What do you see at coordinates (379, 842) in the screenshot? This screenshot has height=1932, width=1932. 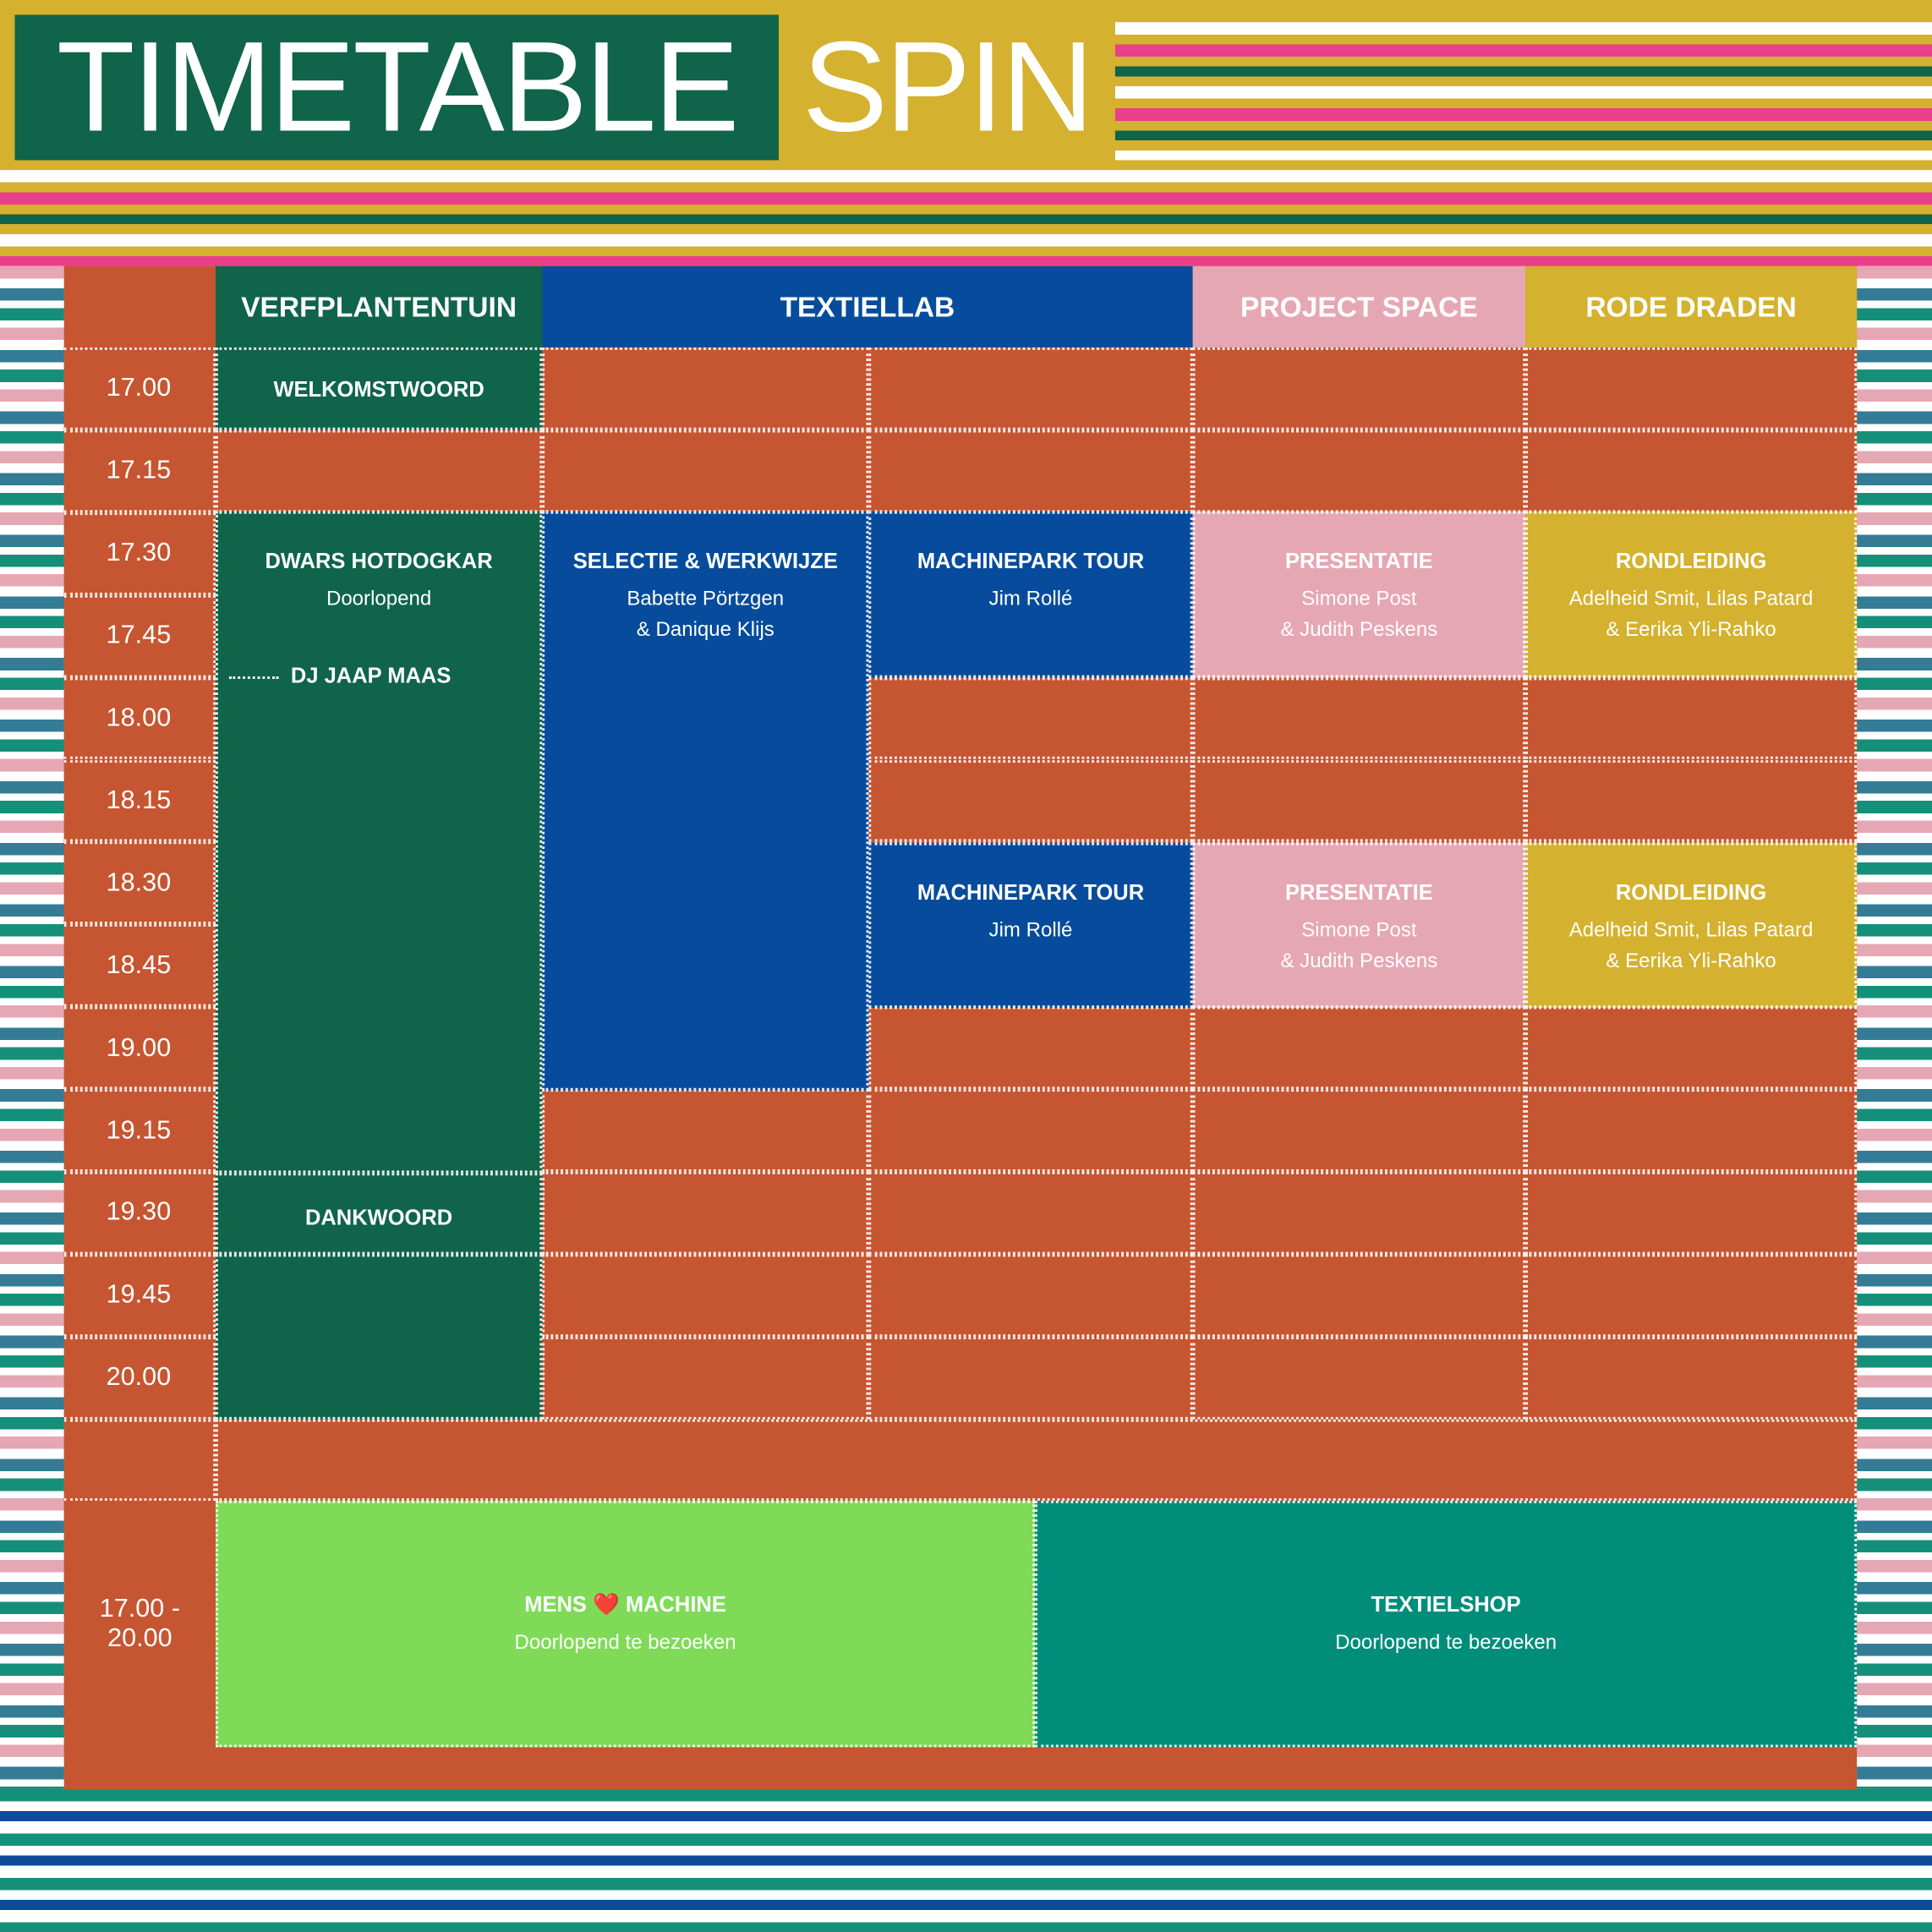 I see `event: DWARS HOTDOGKAR Doorlopend` at bounding box center [379, 842].